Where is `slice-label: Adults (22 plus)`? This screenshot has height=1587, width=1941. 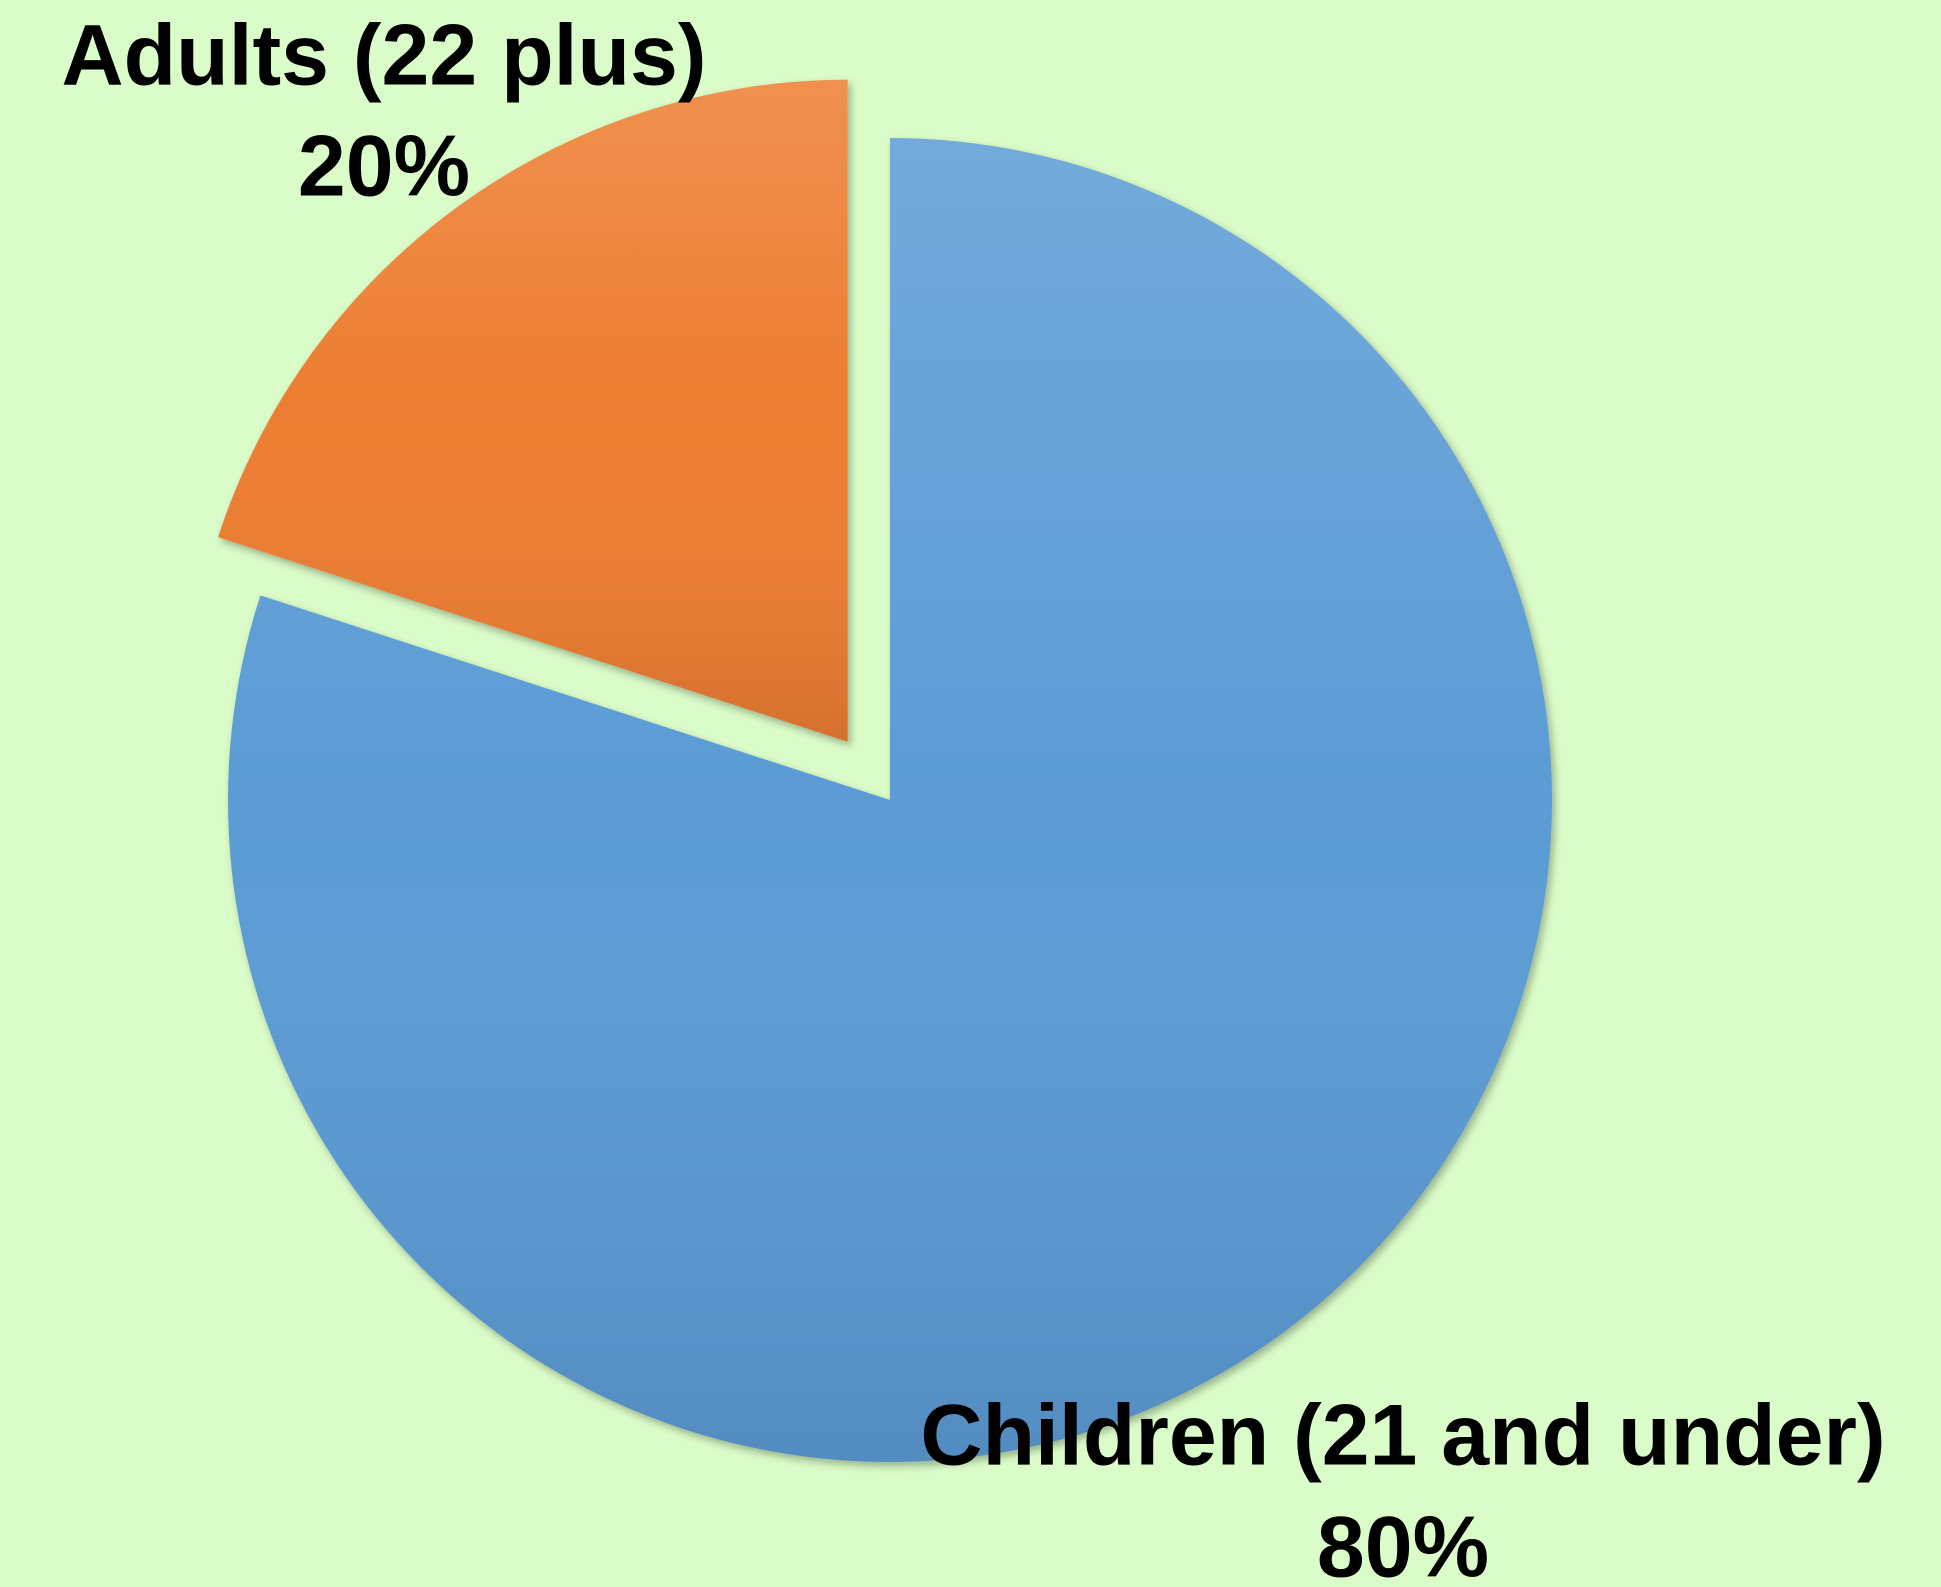
slice-label: Adults (22 plus) is located at coordinates (383, 56).